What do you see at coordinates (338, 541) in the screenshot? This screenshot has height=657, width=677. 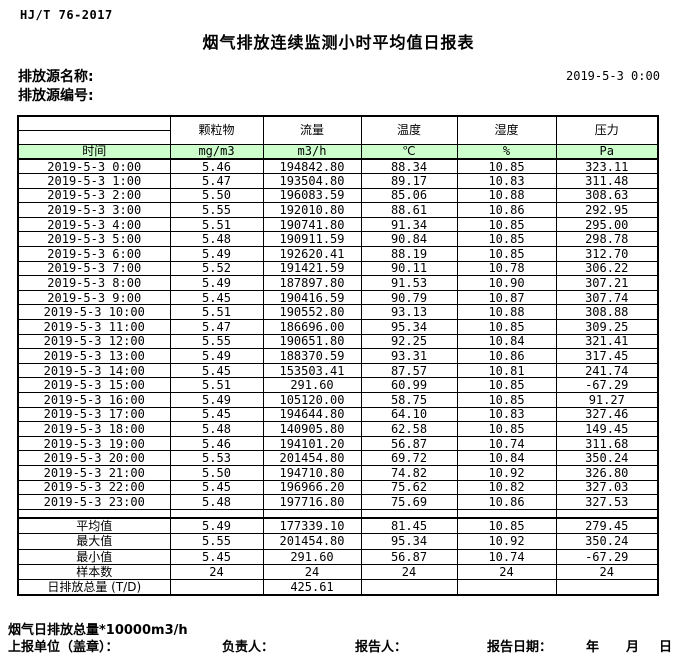 I see `summary-row: 最大值 5.55 201454.80 95.34 10.92 350.24` at bounding box center [338, 541].